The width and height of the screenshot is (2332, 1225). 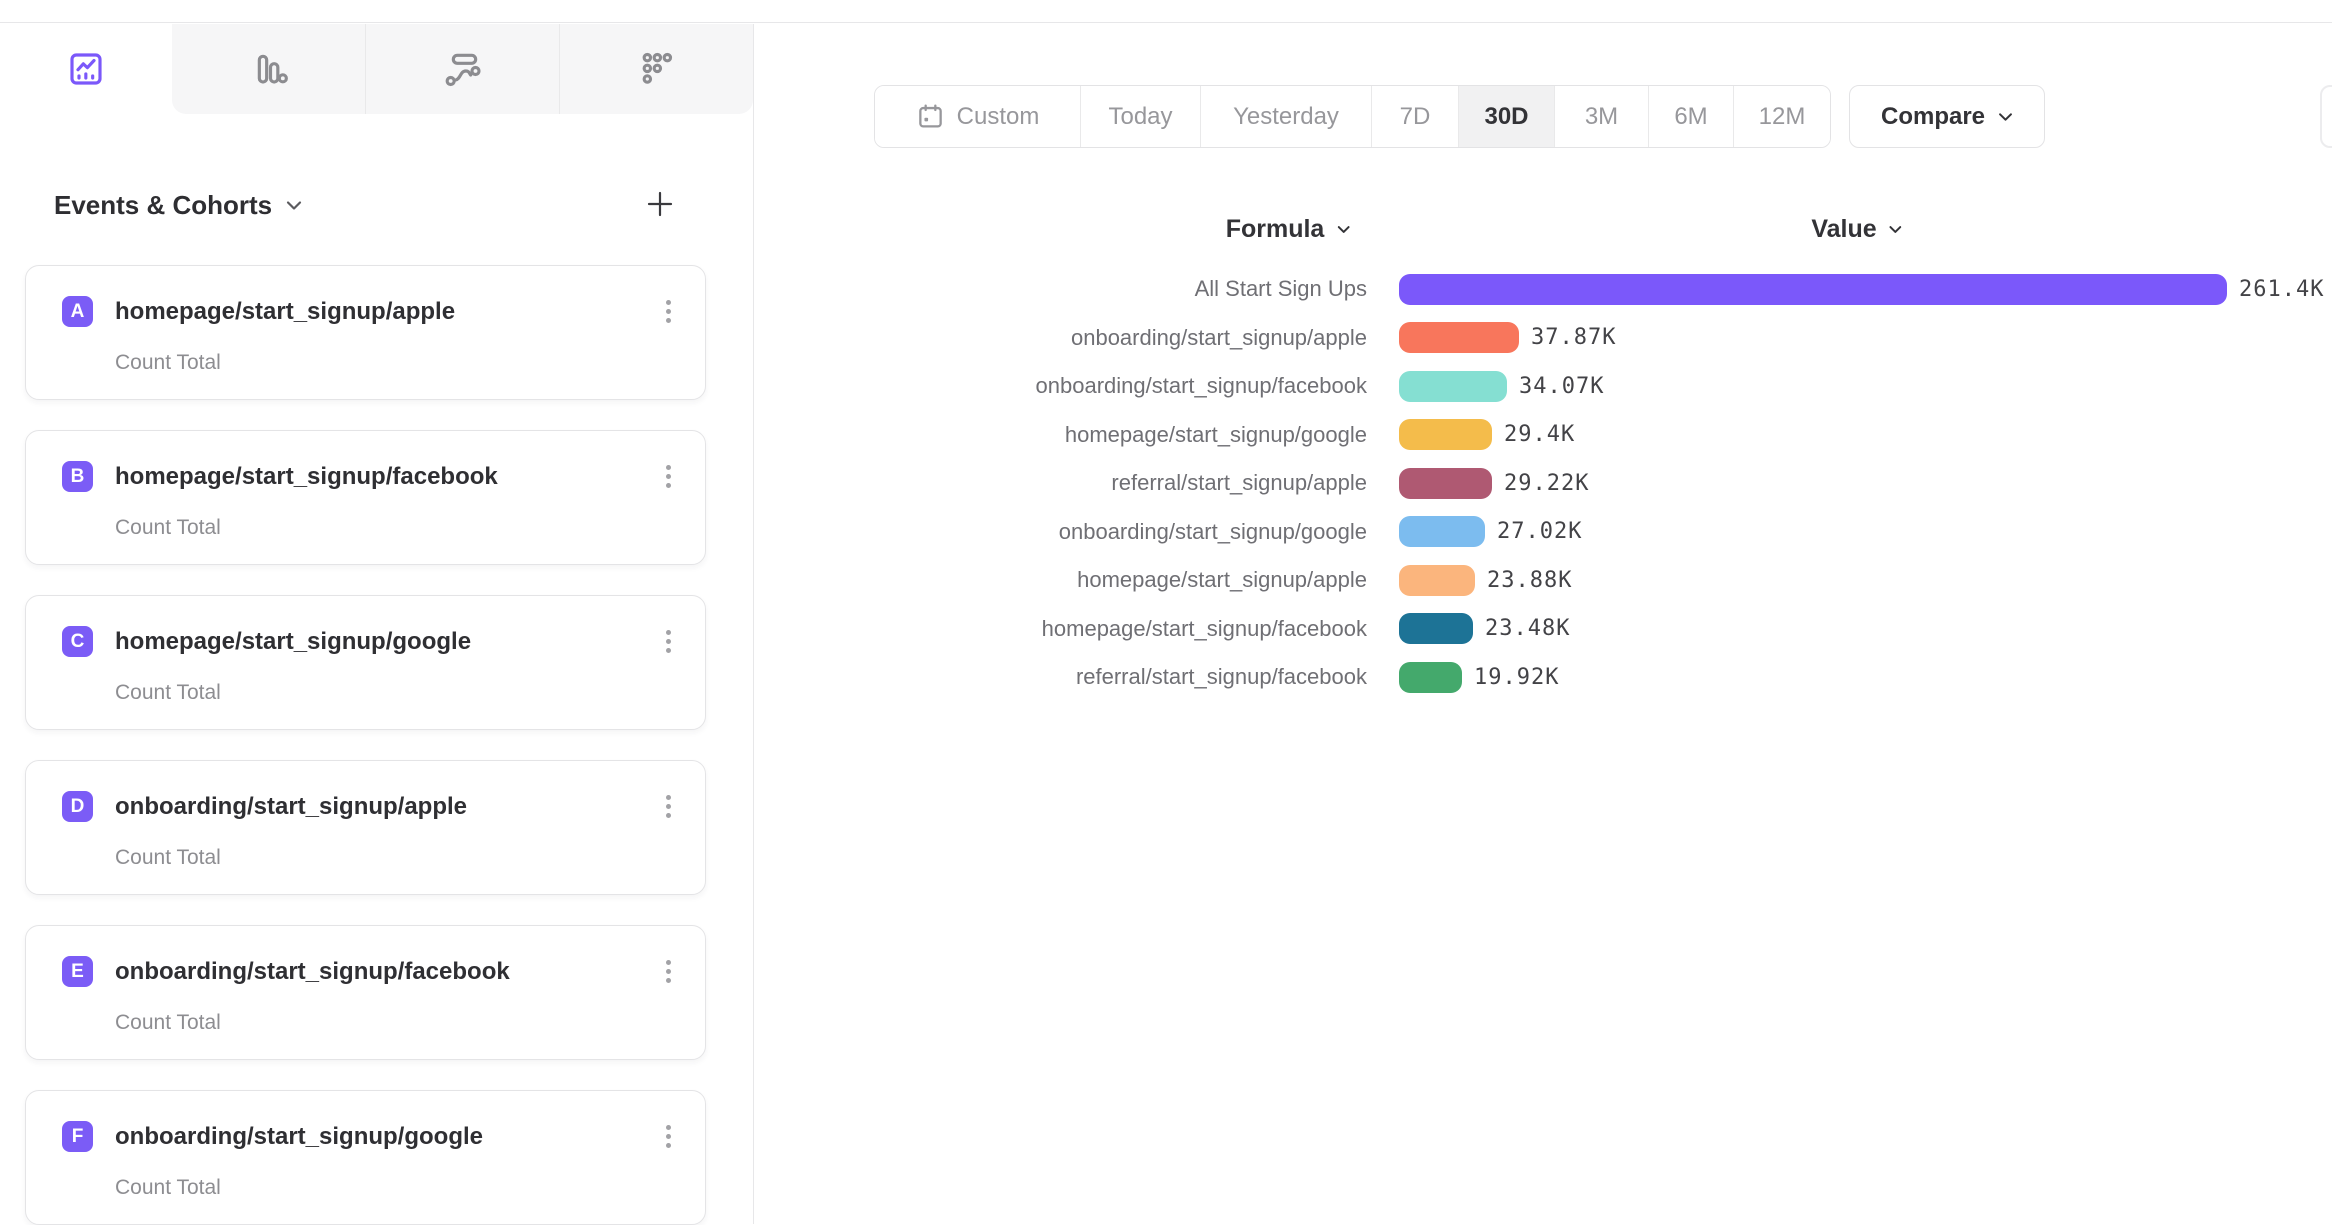 What do you see at coordinates (1166, 11) in the screenshot?
I see `top-border` at bounding box center [1166, 11].